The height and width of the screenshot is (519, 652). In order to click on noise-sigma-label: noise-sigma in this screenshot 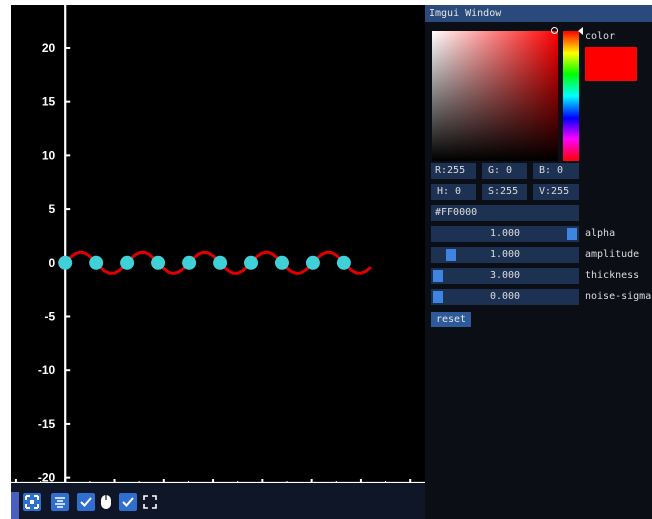, I will do `click(618, 296)`.